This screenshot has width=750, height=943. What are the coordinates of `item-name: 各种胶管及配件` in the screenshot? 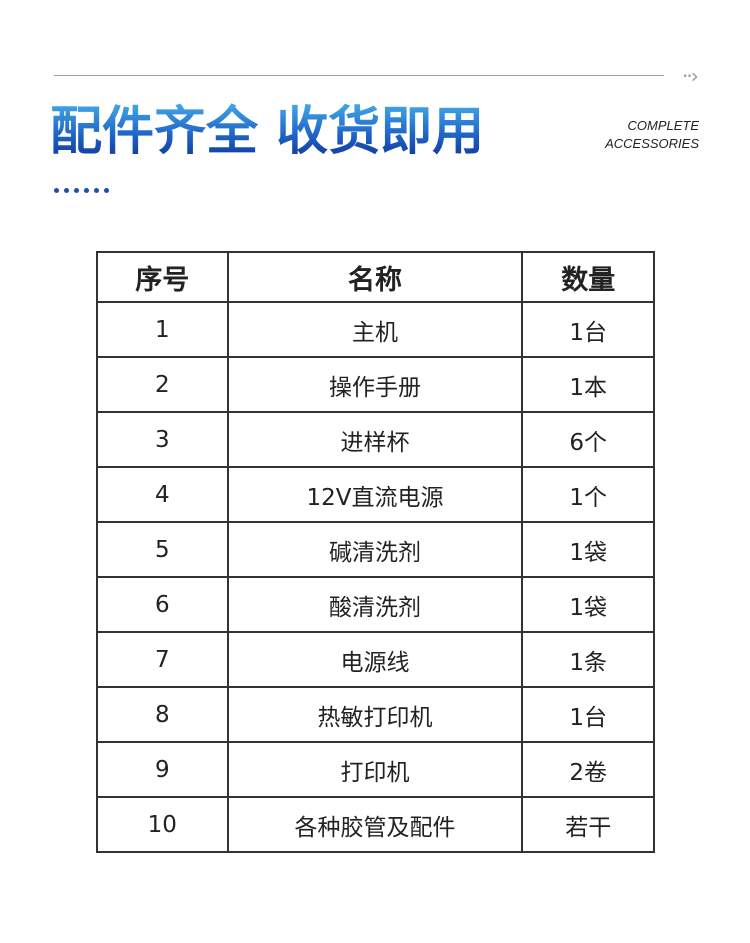 It's located at (375, 824).